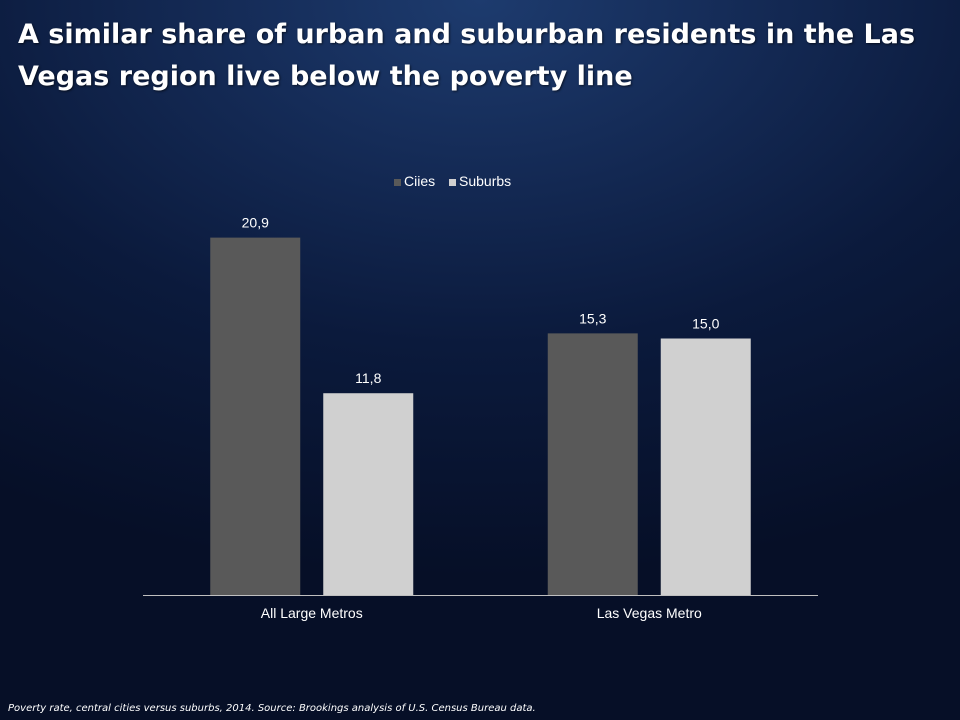 This screenshot has height=720, width=960. What do you see at coordinates (419, 181) in the screenshot?
I see `legend-label-cities: Ciies` at bounding box center [419, 181].